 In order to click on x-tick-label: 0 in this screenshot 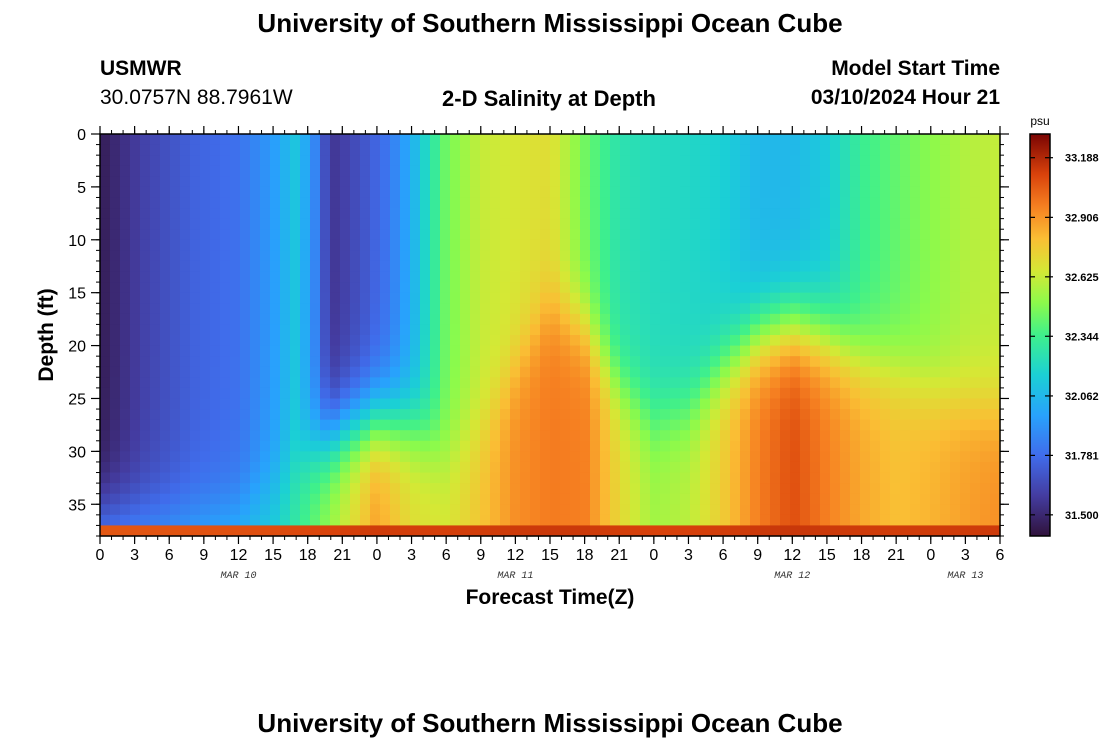, I will do `click(653, 555)`.